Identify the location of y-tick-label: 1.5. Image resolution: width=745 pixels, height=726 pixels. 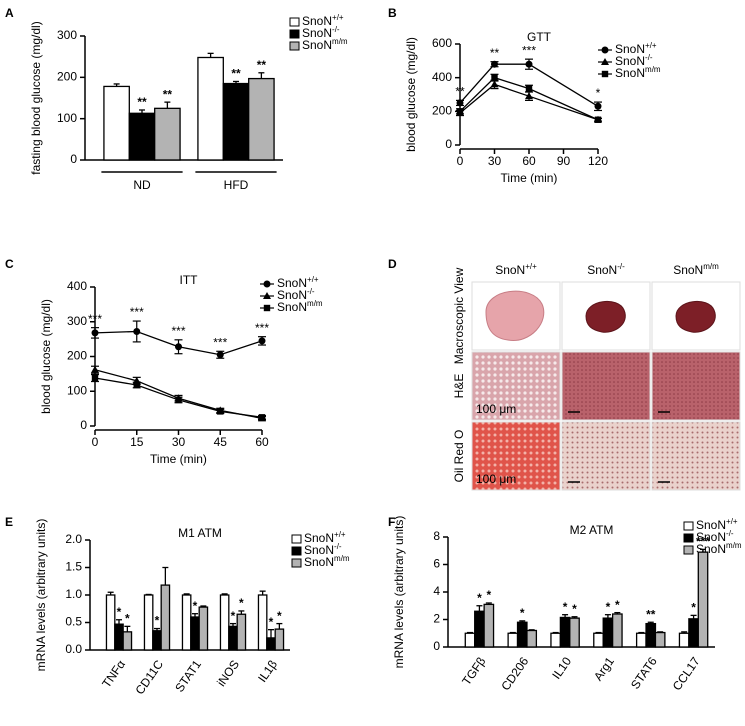
(73, 567).